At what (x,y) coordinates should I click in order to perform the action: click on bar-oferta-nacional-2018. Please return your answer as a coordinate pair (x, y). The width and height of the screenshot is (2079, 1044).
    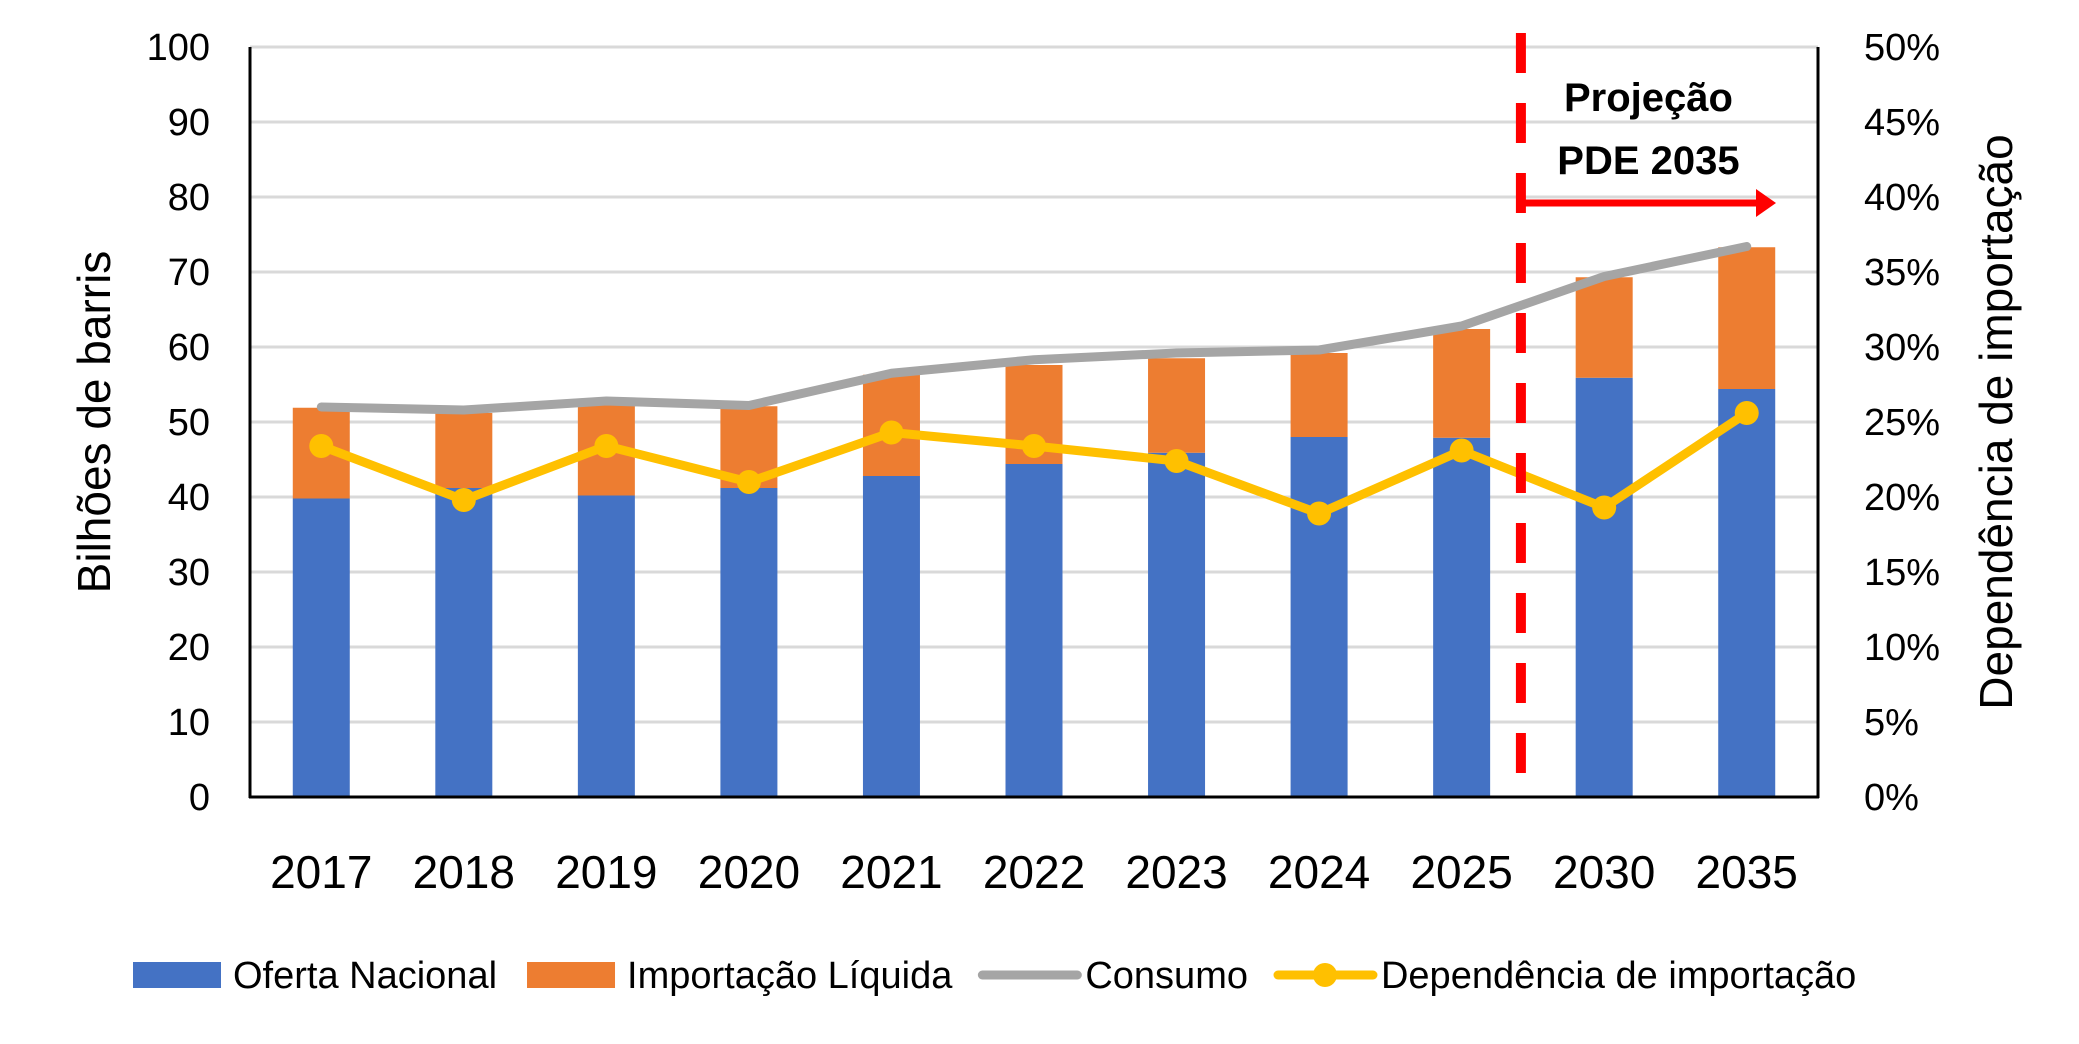
    Looking at the image, I should click on (464, 642).